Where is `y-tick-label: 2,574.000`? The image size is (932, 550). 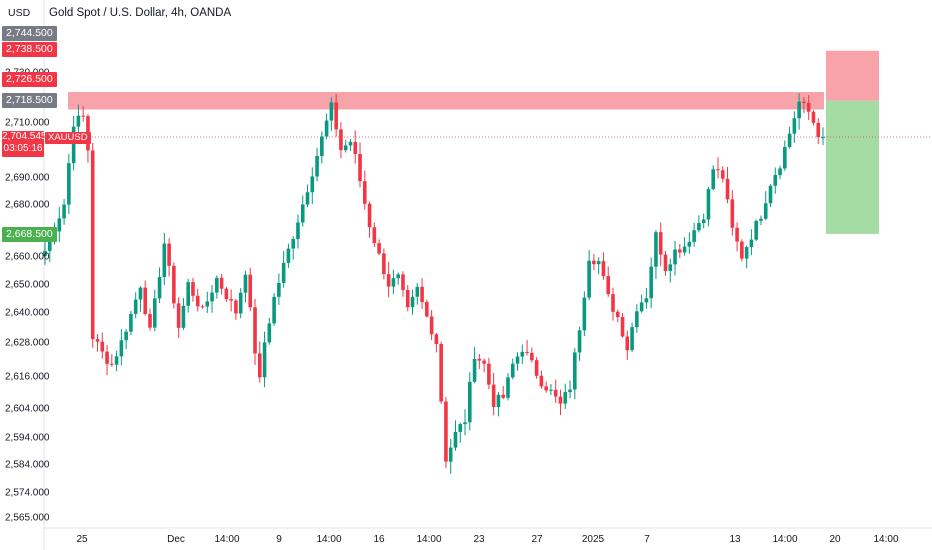
y-tick-label: 2,574.000 is located at coordinates (27, 493).